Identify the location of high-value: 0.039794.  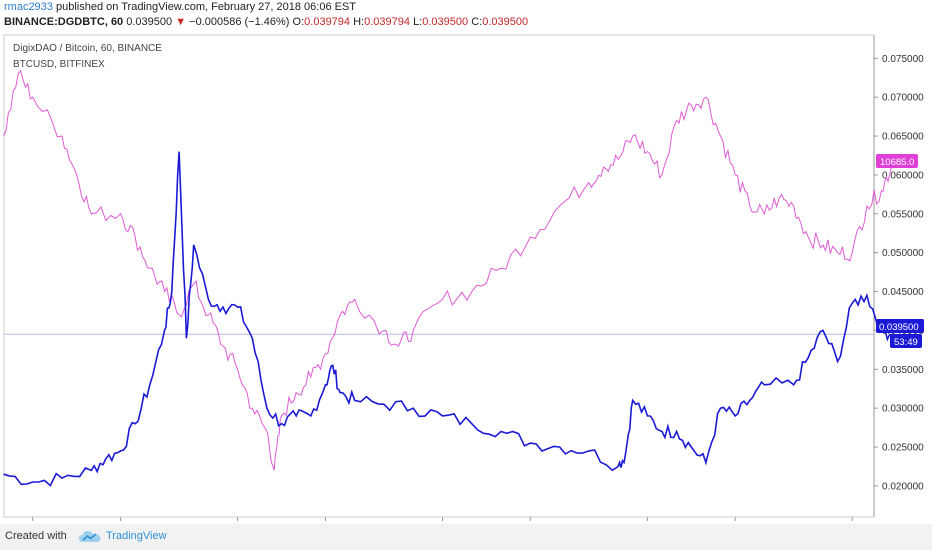
(387, 22).